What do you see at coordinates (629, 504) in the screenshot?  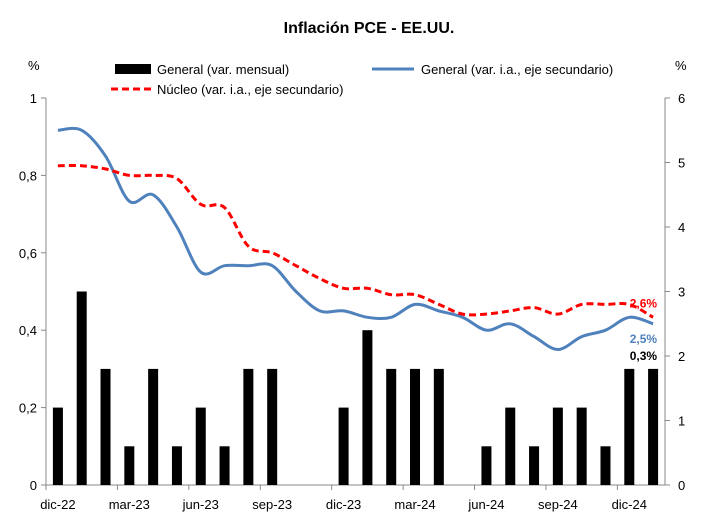 I see `x-tick-label: dic-24` at bounding box center [629, 504].